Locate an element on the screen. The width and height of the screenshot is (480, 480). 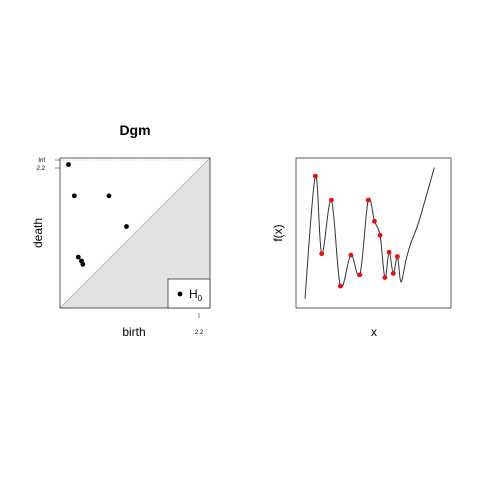
function-y-axis-label: f(x) is located at coordinates (278, 232).